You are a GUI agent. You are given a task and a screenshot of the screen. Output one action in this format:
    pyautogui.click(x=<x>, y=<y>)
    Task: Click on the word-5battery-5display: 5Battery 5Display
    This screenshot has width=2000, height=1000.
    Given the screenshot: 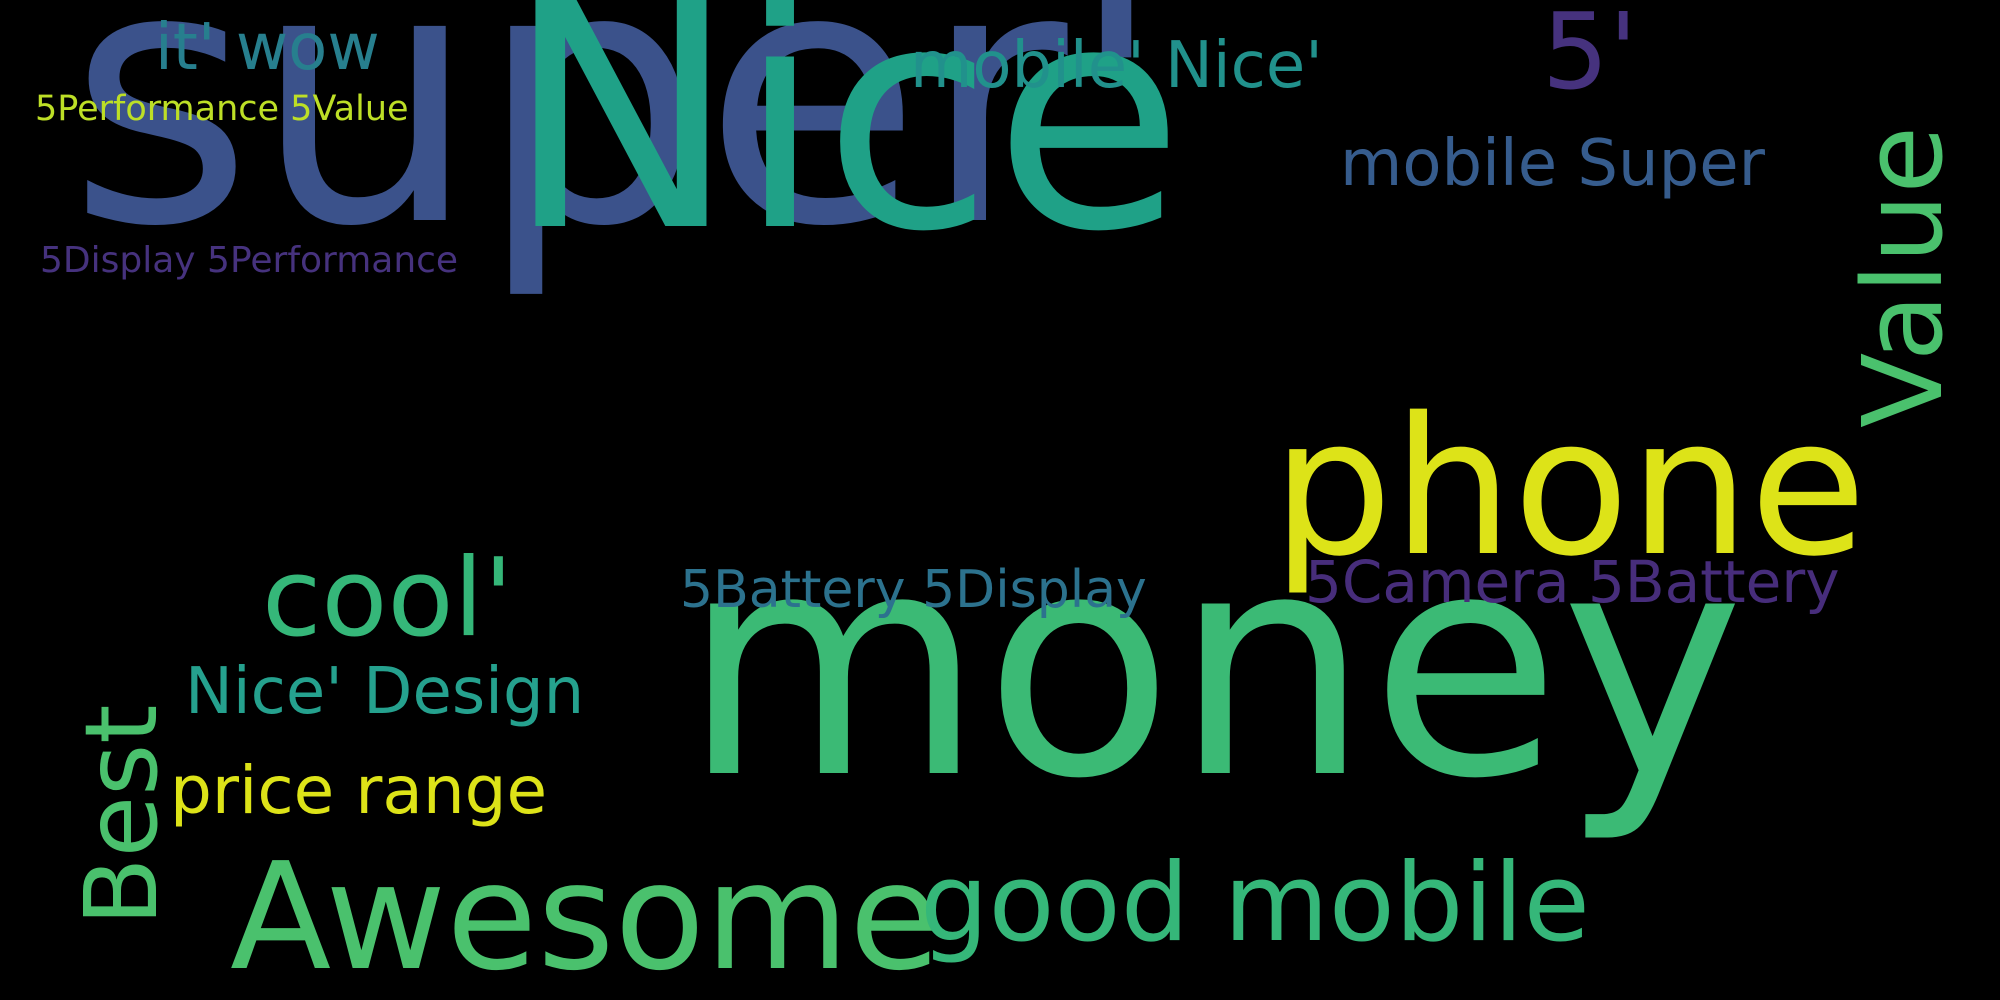 What is the action you would take?
    pyautogui.click(x=913, y=590)
    